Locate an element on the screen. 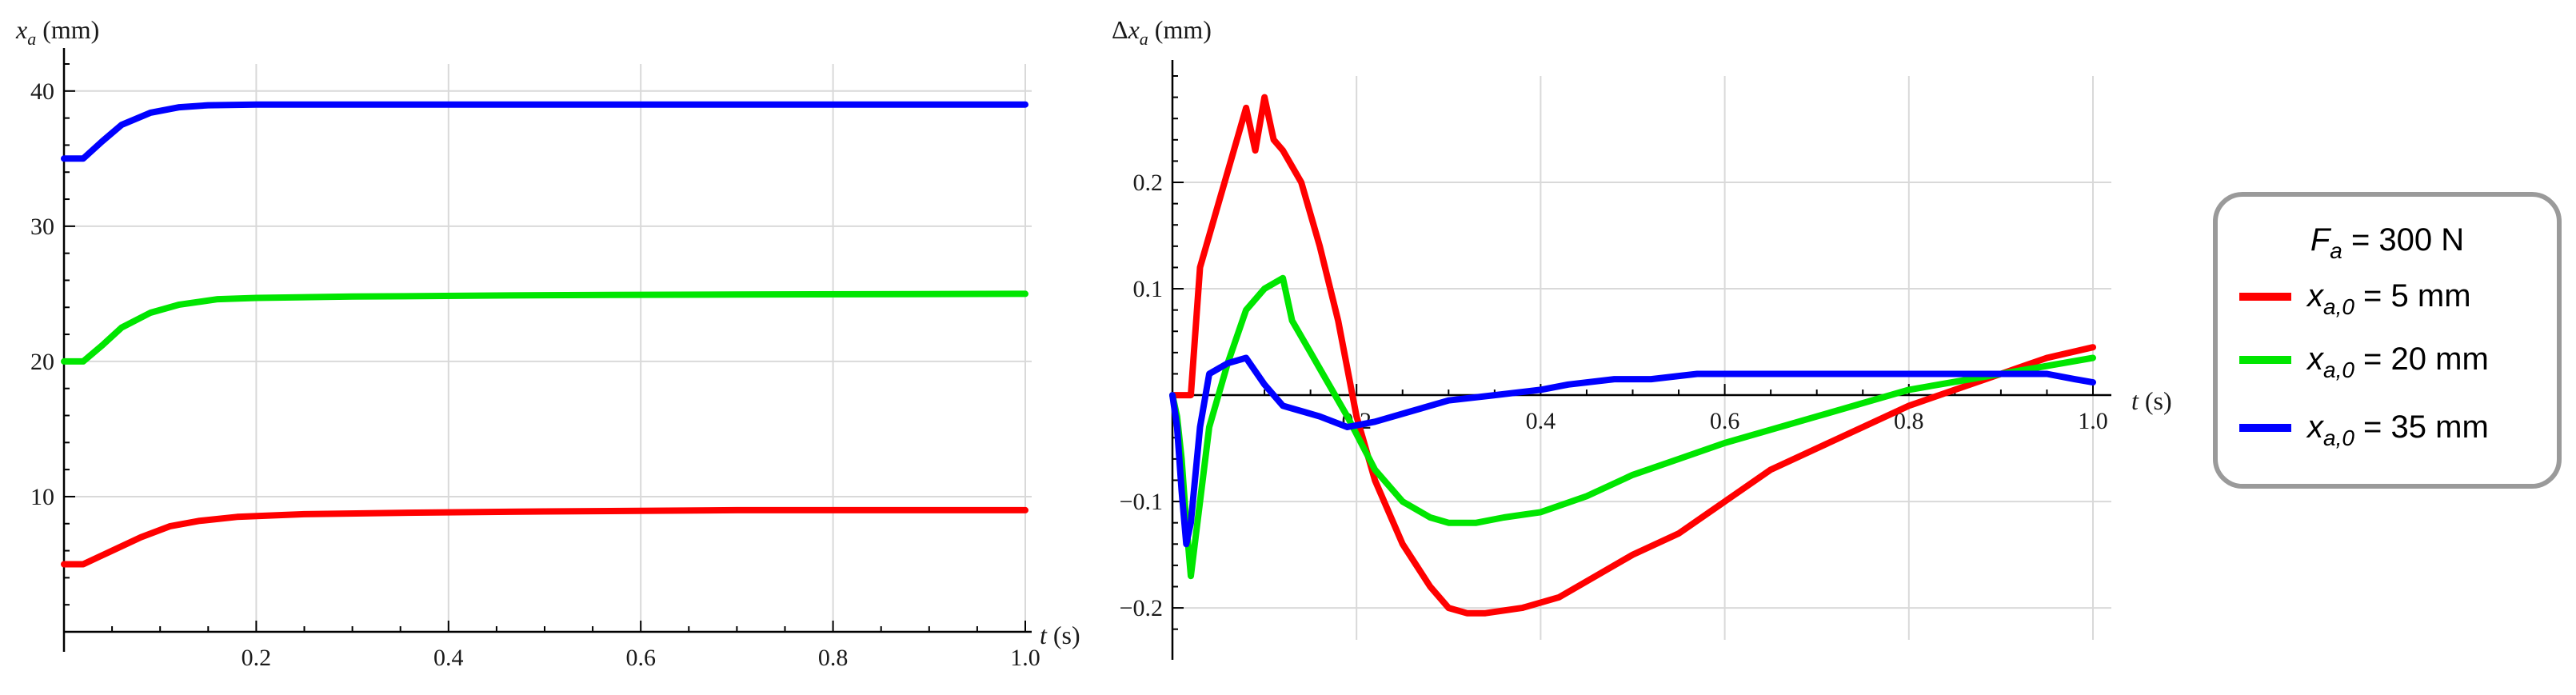  y-axis-label: xa (mm) is located at coordinates (57, 32).